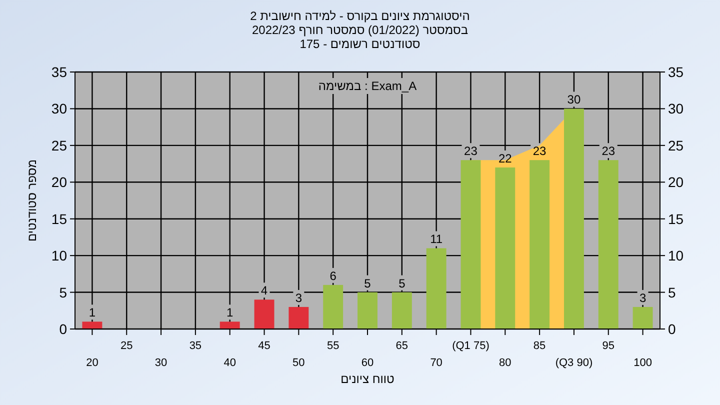 This screenshot has width=720, height=405. What do you see at coordinates (676, 256) in the screenshot?
I see `y2-tick-label: 10` at bounding box center [676, 256].